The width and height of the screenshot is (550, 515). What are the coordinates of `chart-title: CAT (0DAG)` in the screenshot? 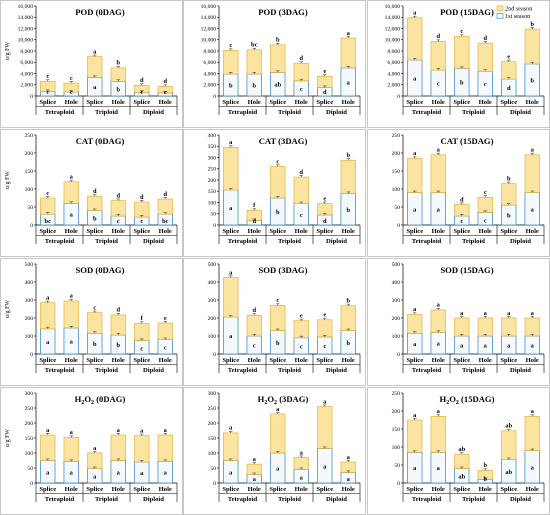 It's located at (100, 141).